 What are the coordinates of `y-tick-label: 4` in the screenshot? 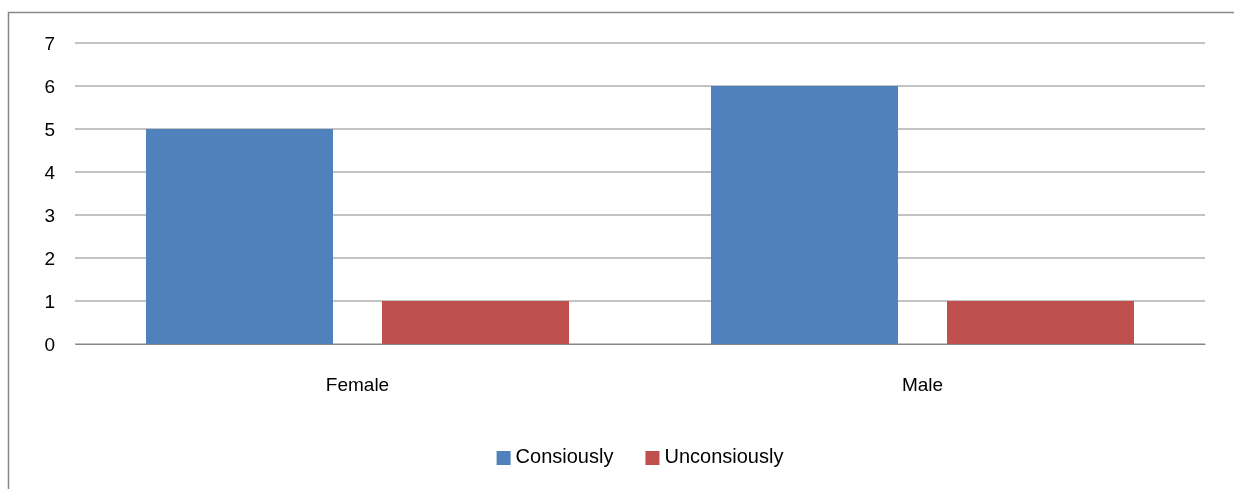 It's located at (50, 172).